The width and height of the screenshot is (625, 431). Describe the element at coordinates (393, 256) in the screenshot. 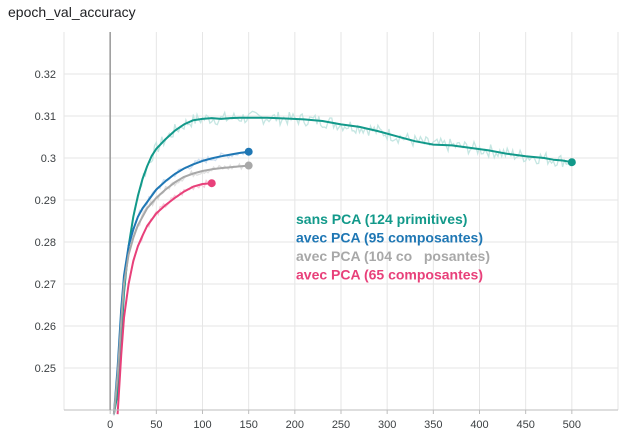

I see `legend-entry: avec PCA (104 co posantes)` at that location.